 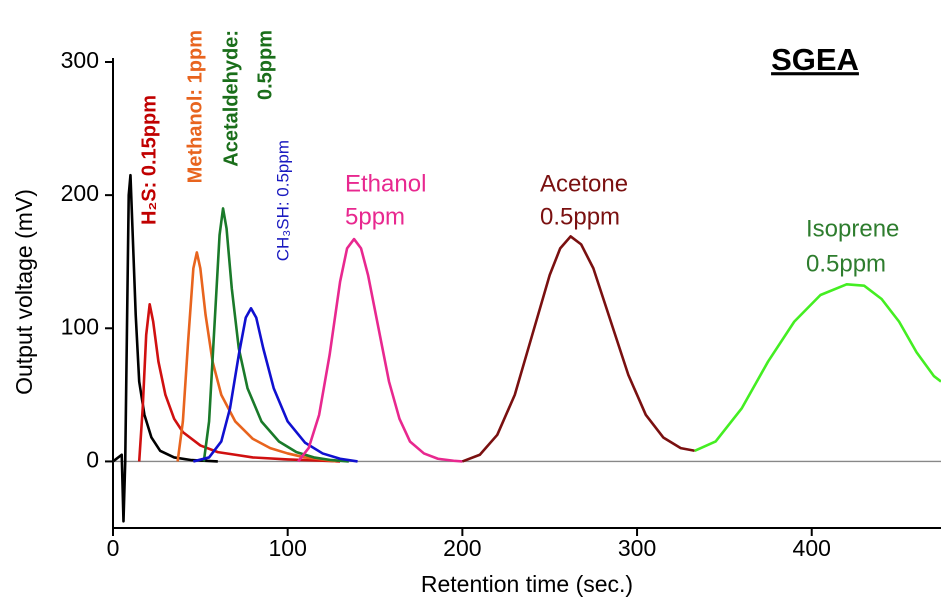 What do you see at coordinates (815, 59) in the screenshot?
I see `chart-title: SGEA` at bounding box center [815, 59].